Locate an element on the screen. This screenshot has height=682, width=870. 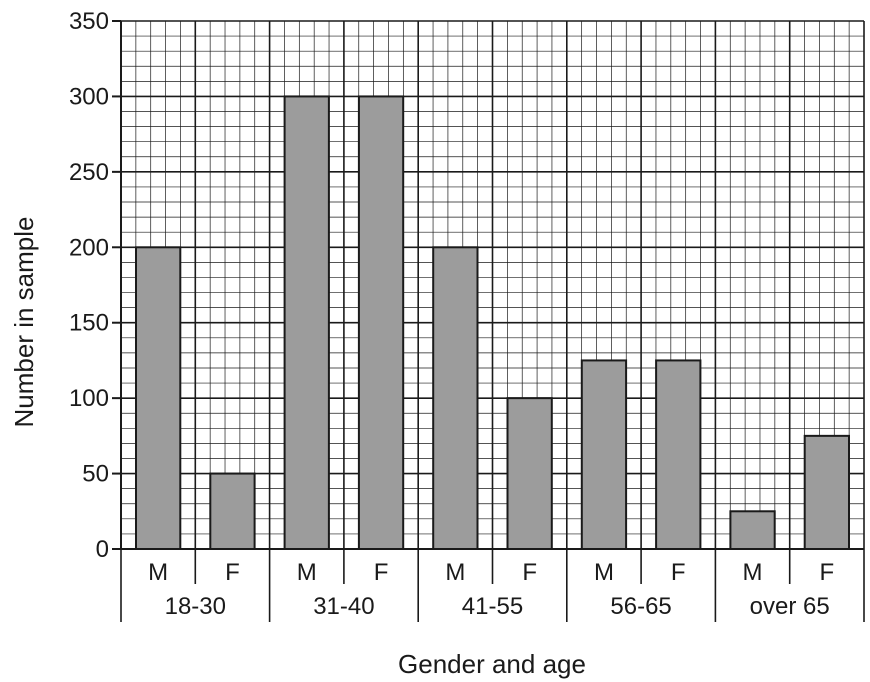
bar-18-30-M is located at coordinates (158, 398).